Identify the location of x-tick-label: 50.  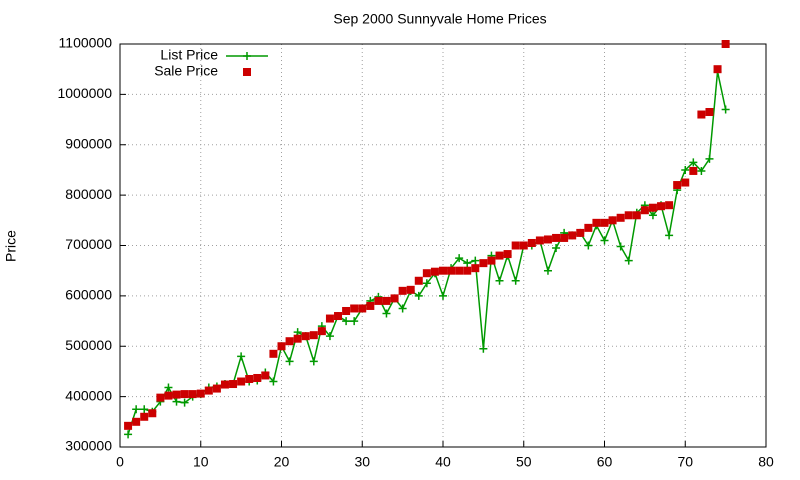
(524, 462).